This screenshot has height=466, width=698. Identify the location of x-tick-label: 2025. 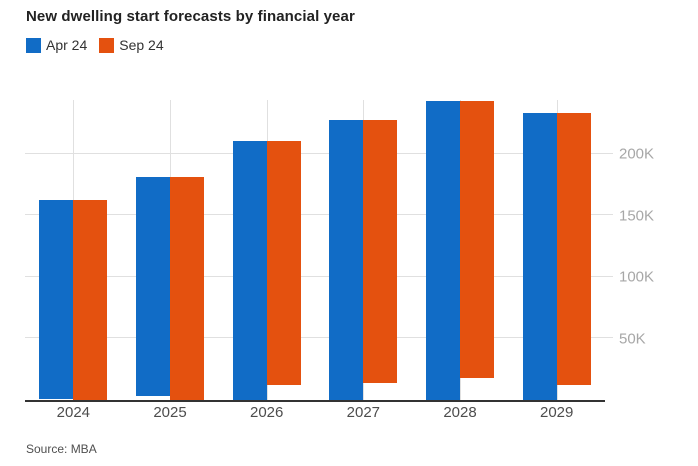
(170, 412).